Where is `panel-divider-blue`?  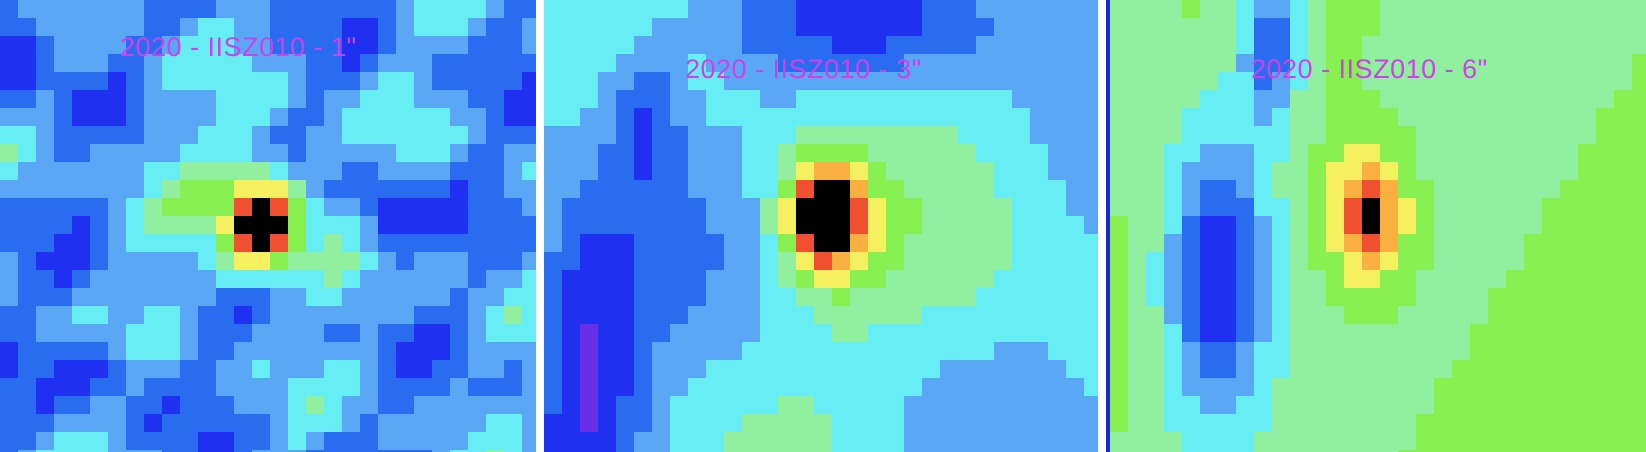
panel-divider-blue is located at coordinates (1108, 226).